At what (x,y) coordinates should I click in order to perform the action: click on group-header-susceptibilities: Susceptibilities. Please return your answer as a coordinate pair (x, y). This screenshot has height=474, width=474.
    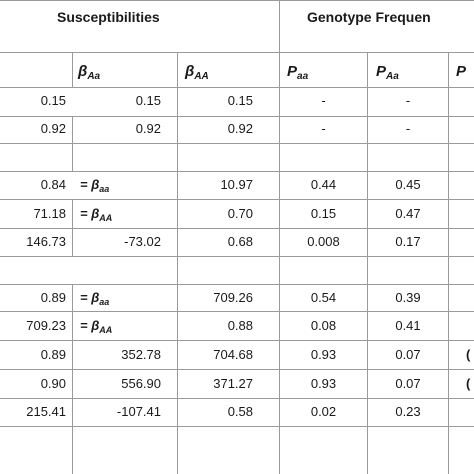
    Looking at the image, I should click on (108, 17).